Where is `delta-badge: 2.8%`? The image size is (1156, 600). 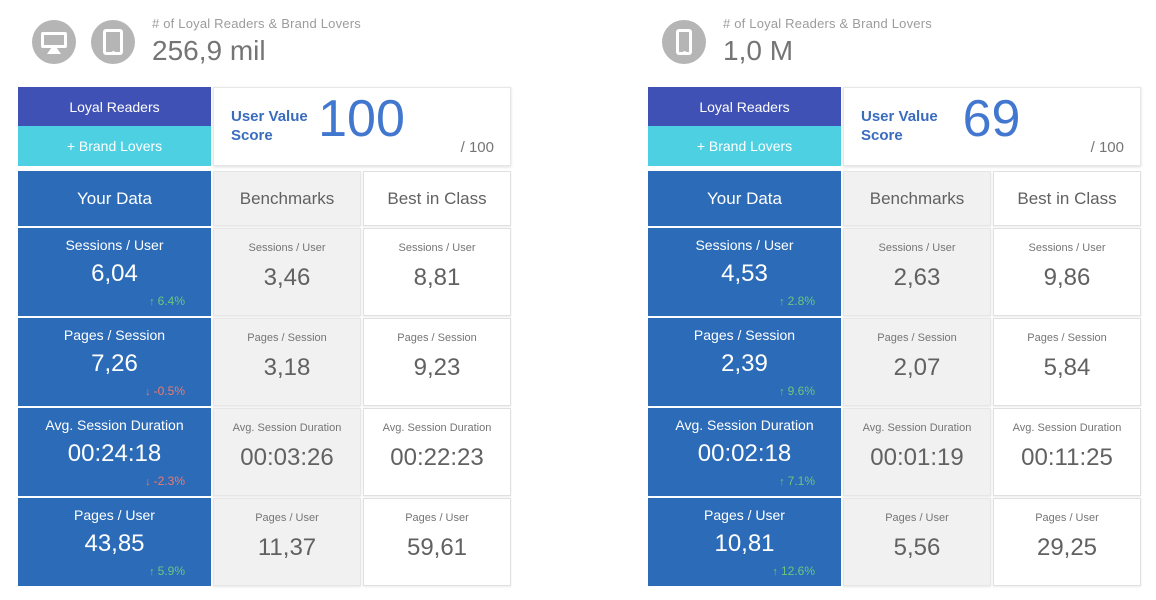
delta-badge: 2.8% is located at coordinates (797, 301).